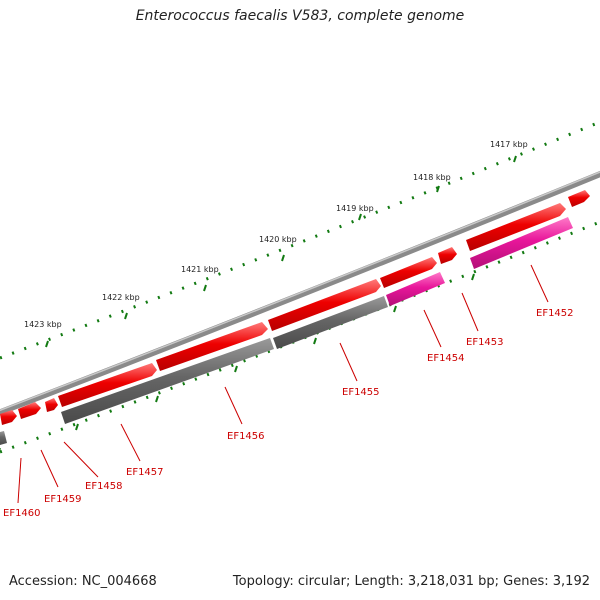  I want to click on gene-arrow-ef1454-forward, so click(408, 272).